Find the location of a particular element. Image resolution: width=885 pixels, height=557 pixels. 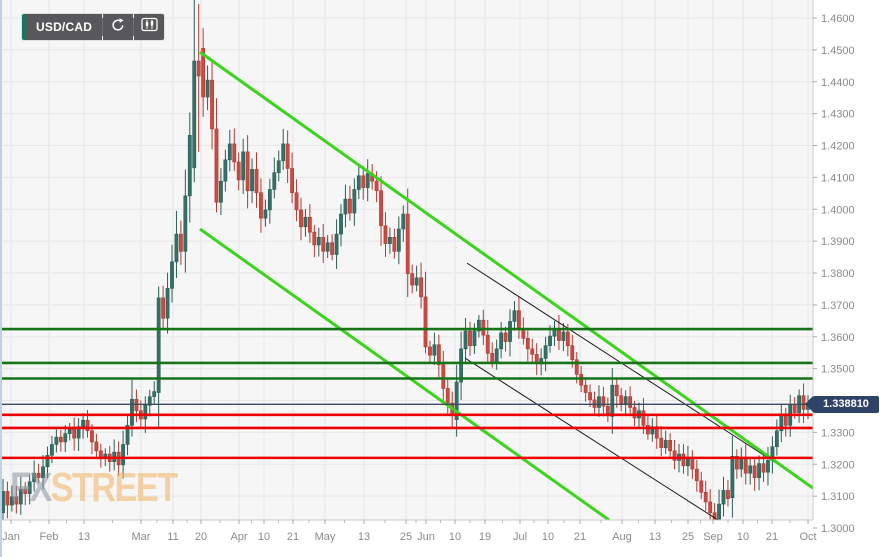

chart-type-button is located at coordinates (149, 27).